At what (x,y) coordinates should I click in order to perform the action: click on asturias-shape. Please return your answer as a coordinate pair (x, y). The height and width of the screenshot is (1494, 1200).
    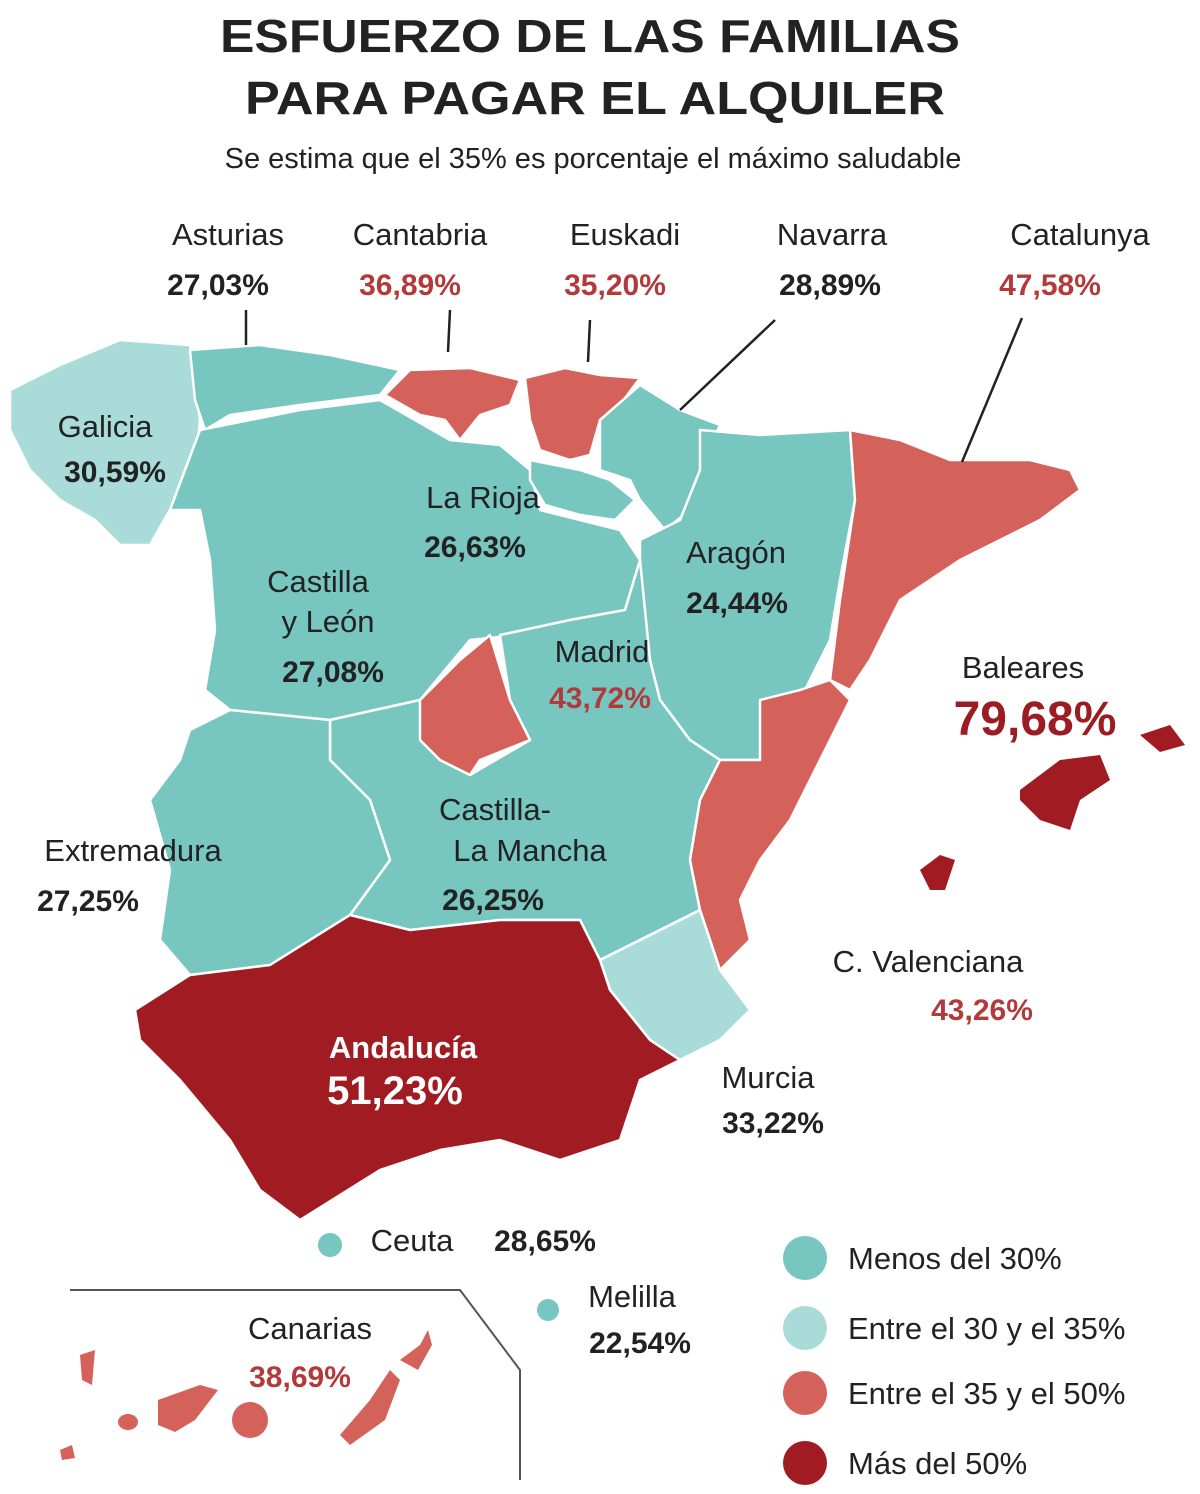
    Looking at the image, I should click on (295, 387).